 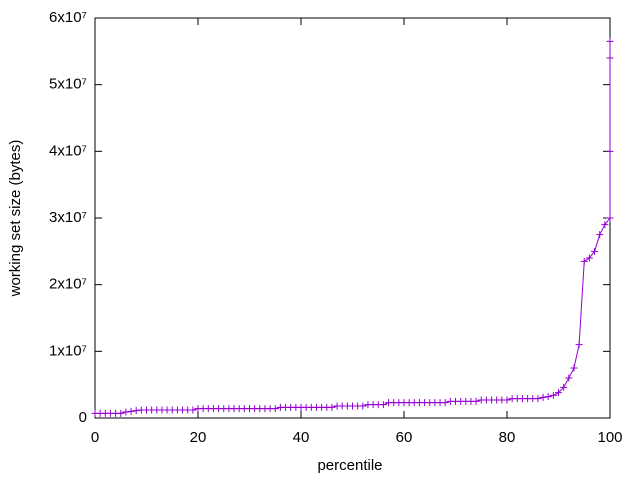 What do you see at coordinates (198, 437) in the screenshot?
I see `x-tick-label: 20` at bounding box center [198, 437].